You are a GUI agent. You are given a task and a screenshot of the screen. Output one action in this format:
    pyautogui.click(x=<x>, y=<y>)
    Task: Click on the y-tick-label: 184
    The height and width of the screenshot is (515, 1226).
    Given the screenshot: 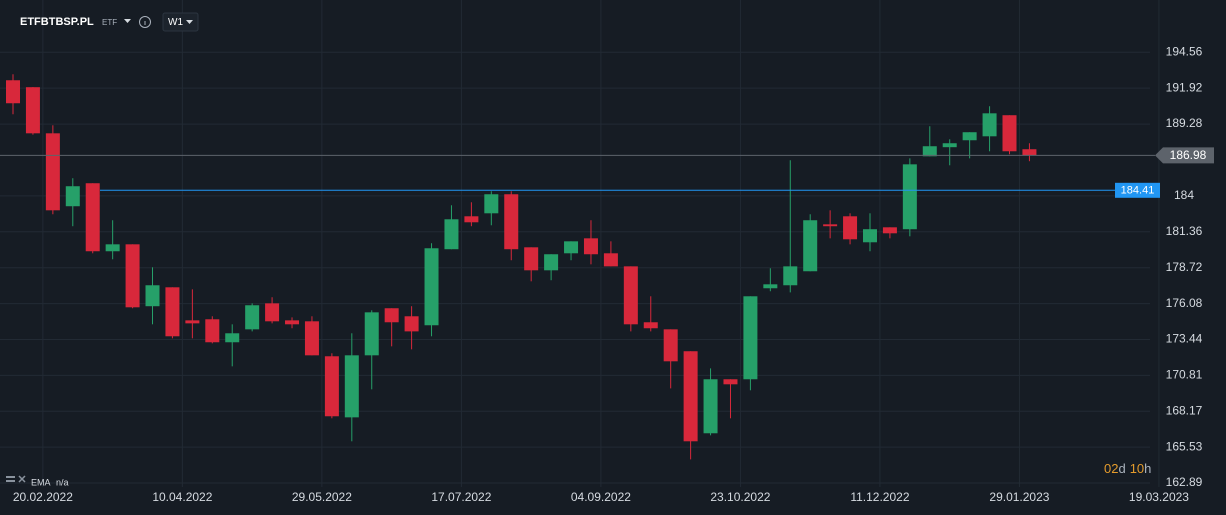 What is the action you would take?
    pyautogui.click(x=1184, y=195)
    